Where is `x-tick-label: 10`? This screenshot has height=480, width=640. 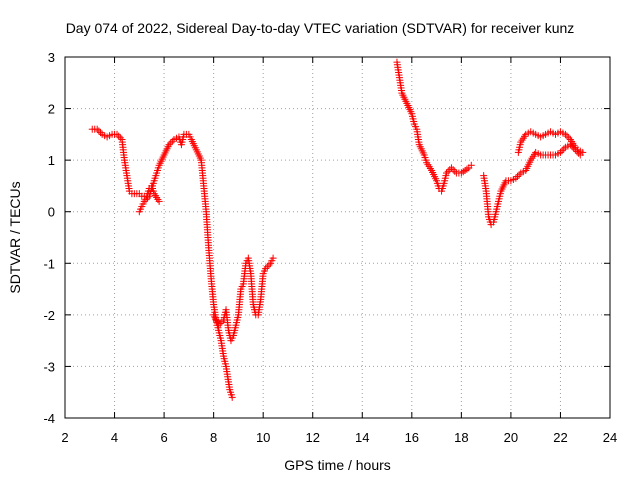
x-tick-label: 10 is located at coordinates (263, 437).